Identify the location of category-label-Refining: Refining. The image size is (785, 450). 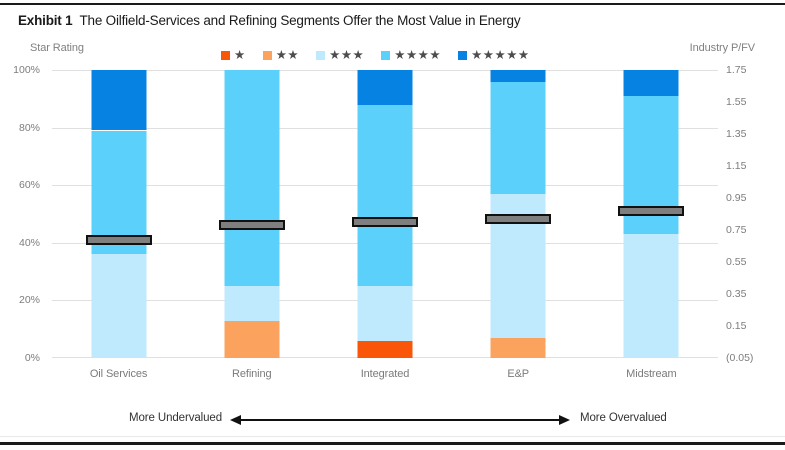
(252, 374).